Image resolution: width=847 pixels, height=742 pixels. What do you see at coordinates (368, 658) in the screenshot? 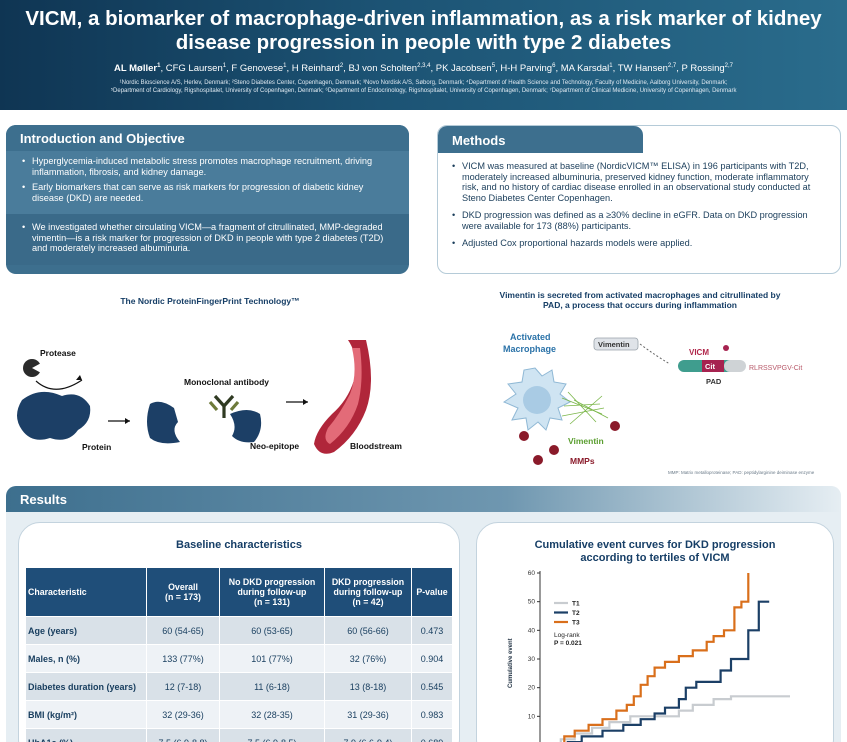
I see `table-cell: 32 (76%)` at bounding box center [368, 658].